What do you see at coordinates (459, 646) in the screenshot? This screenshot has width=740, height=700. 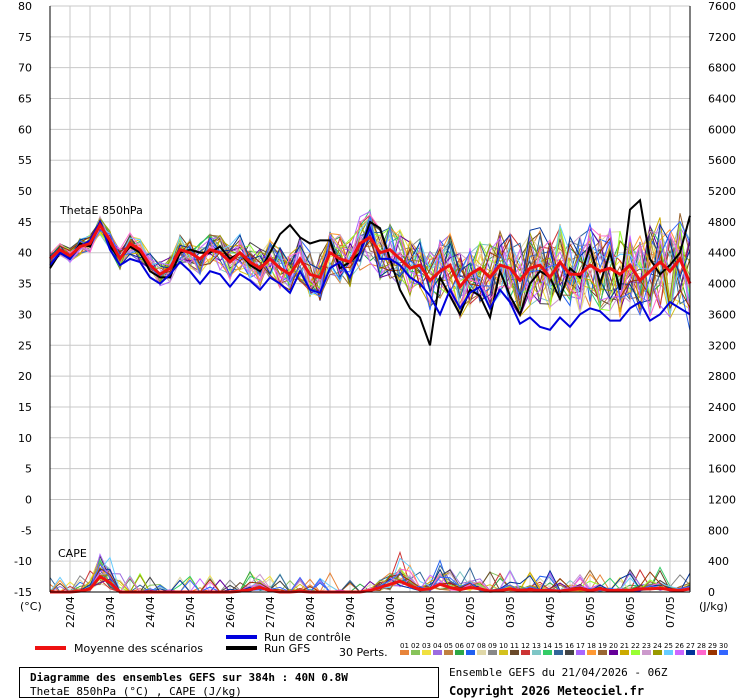 I see `legend-pert-number: 06` at bounding box center [459, 646].